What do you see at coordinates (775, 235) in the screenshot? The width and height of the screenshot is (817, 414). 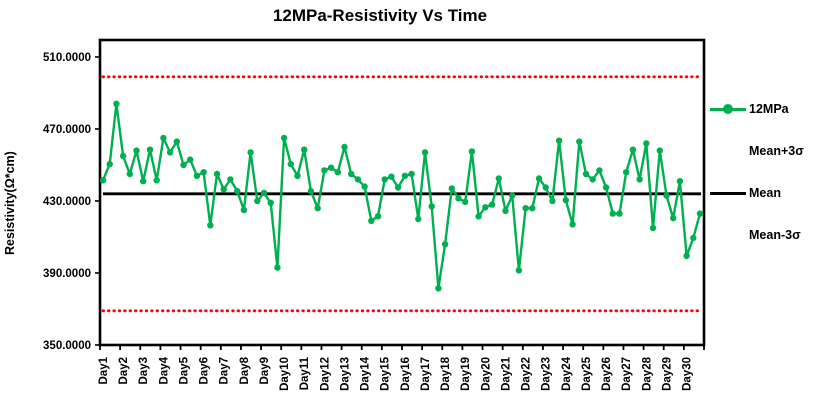 I see `legend-label: Mean-3σ` at bounding box center [775, 235].